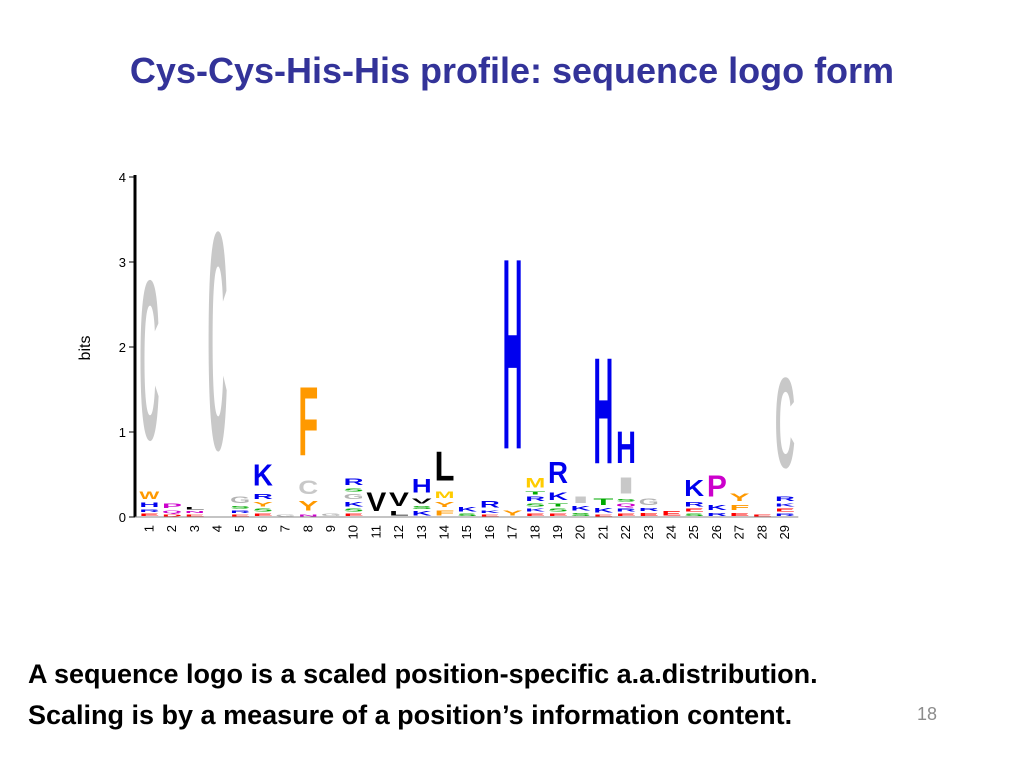  What do you see at coordinates (285, 528) in the screenshot?
I see `x-tick-label: 7` at bounding box center [285, 528].